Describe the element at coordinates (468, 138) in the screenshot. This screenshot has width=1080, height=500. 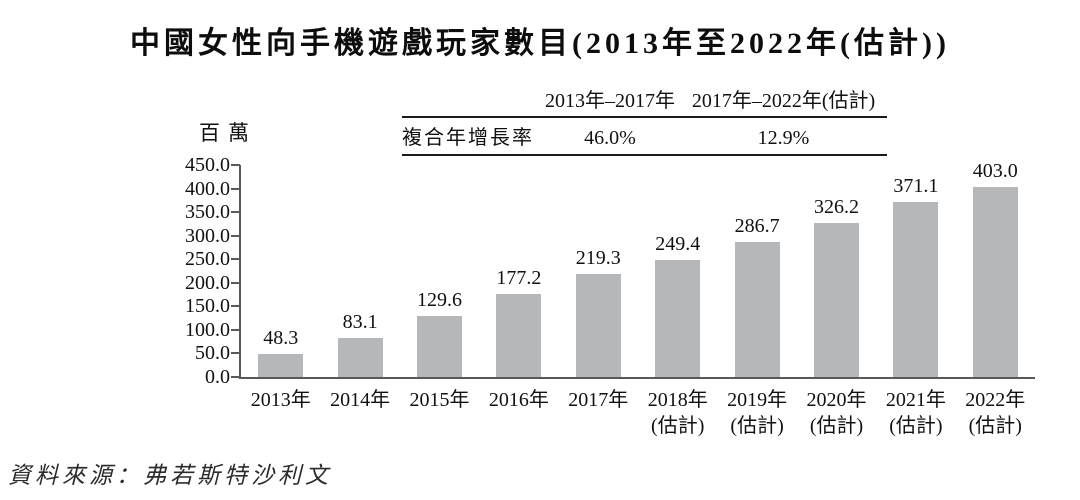
I see `cagr-row-label: 複合年增長率` at that location.